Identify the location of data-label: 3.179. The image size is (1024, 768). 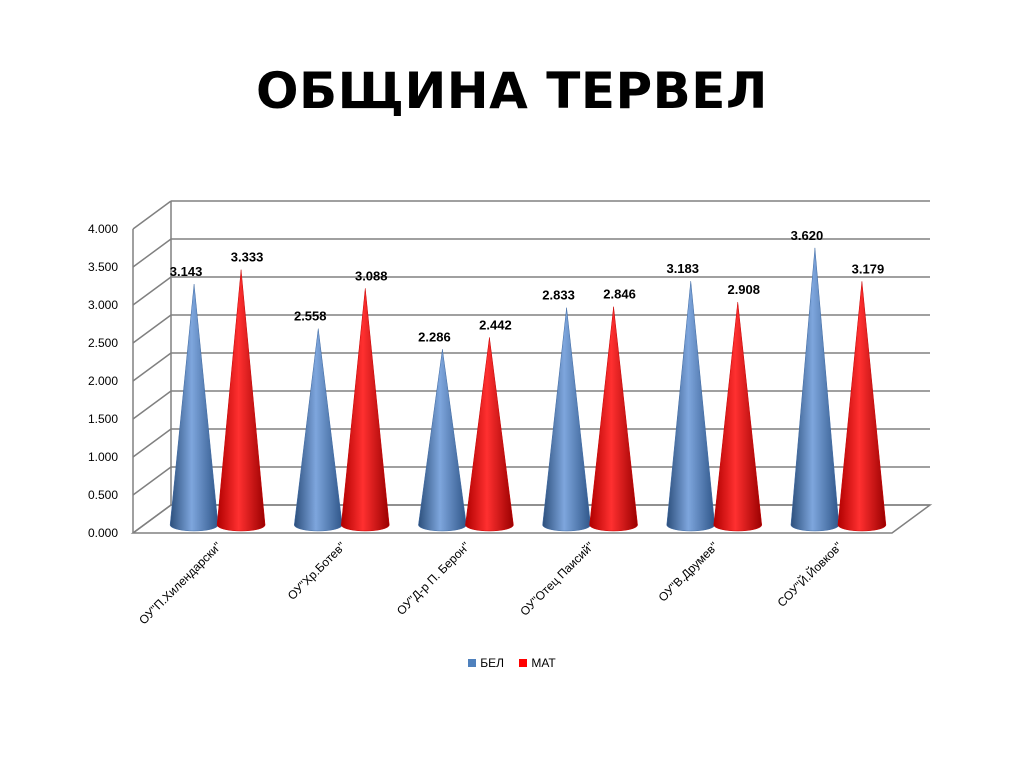
(868, 268).